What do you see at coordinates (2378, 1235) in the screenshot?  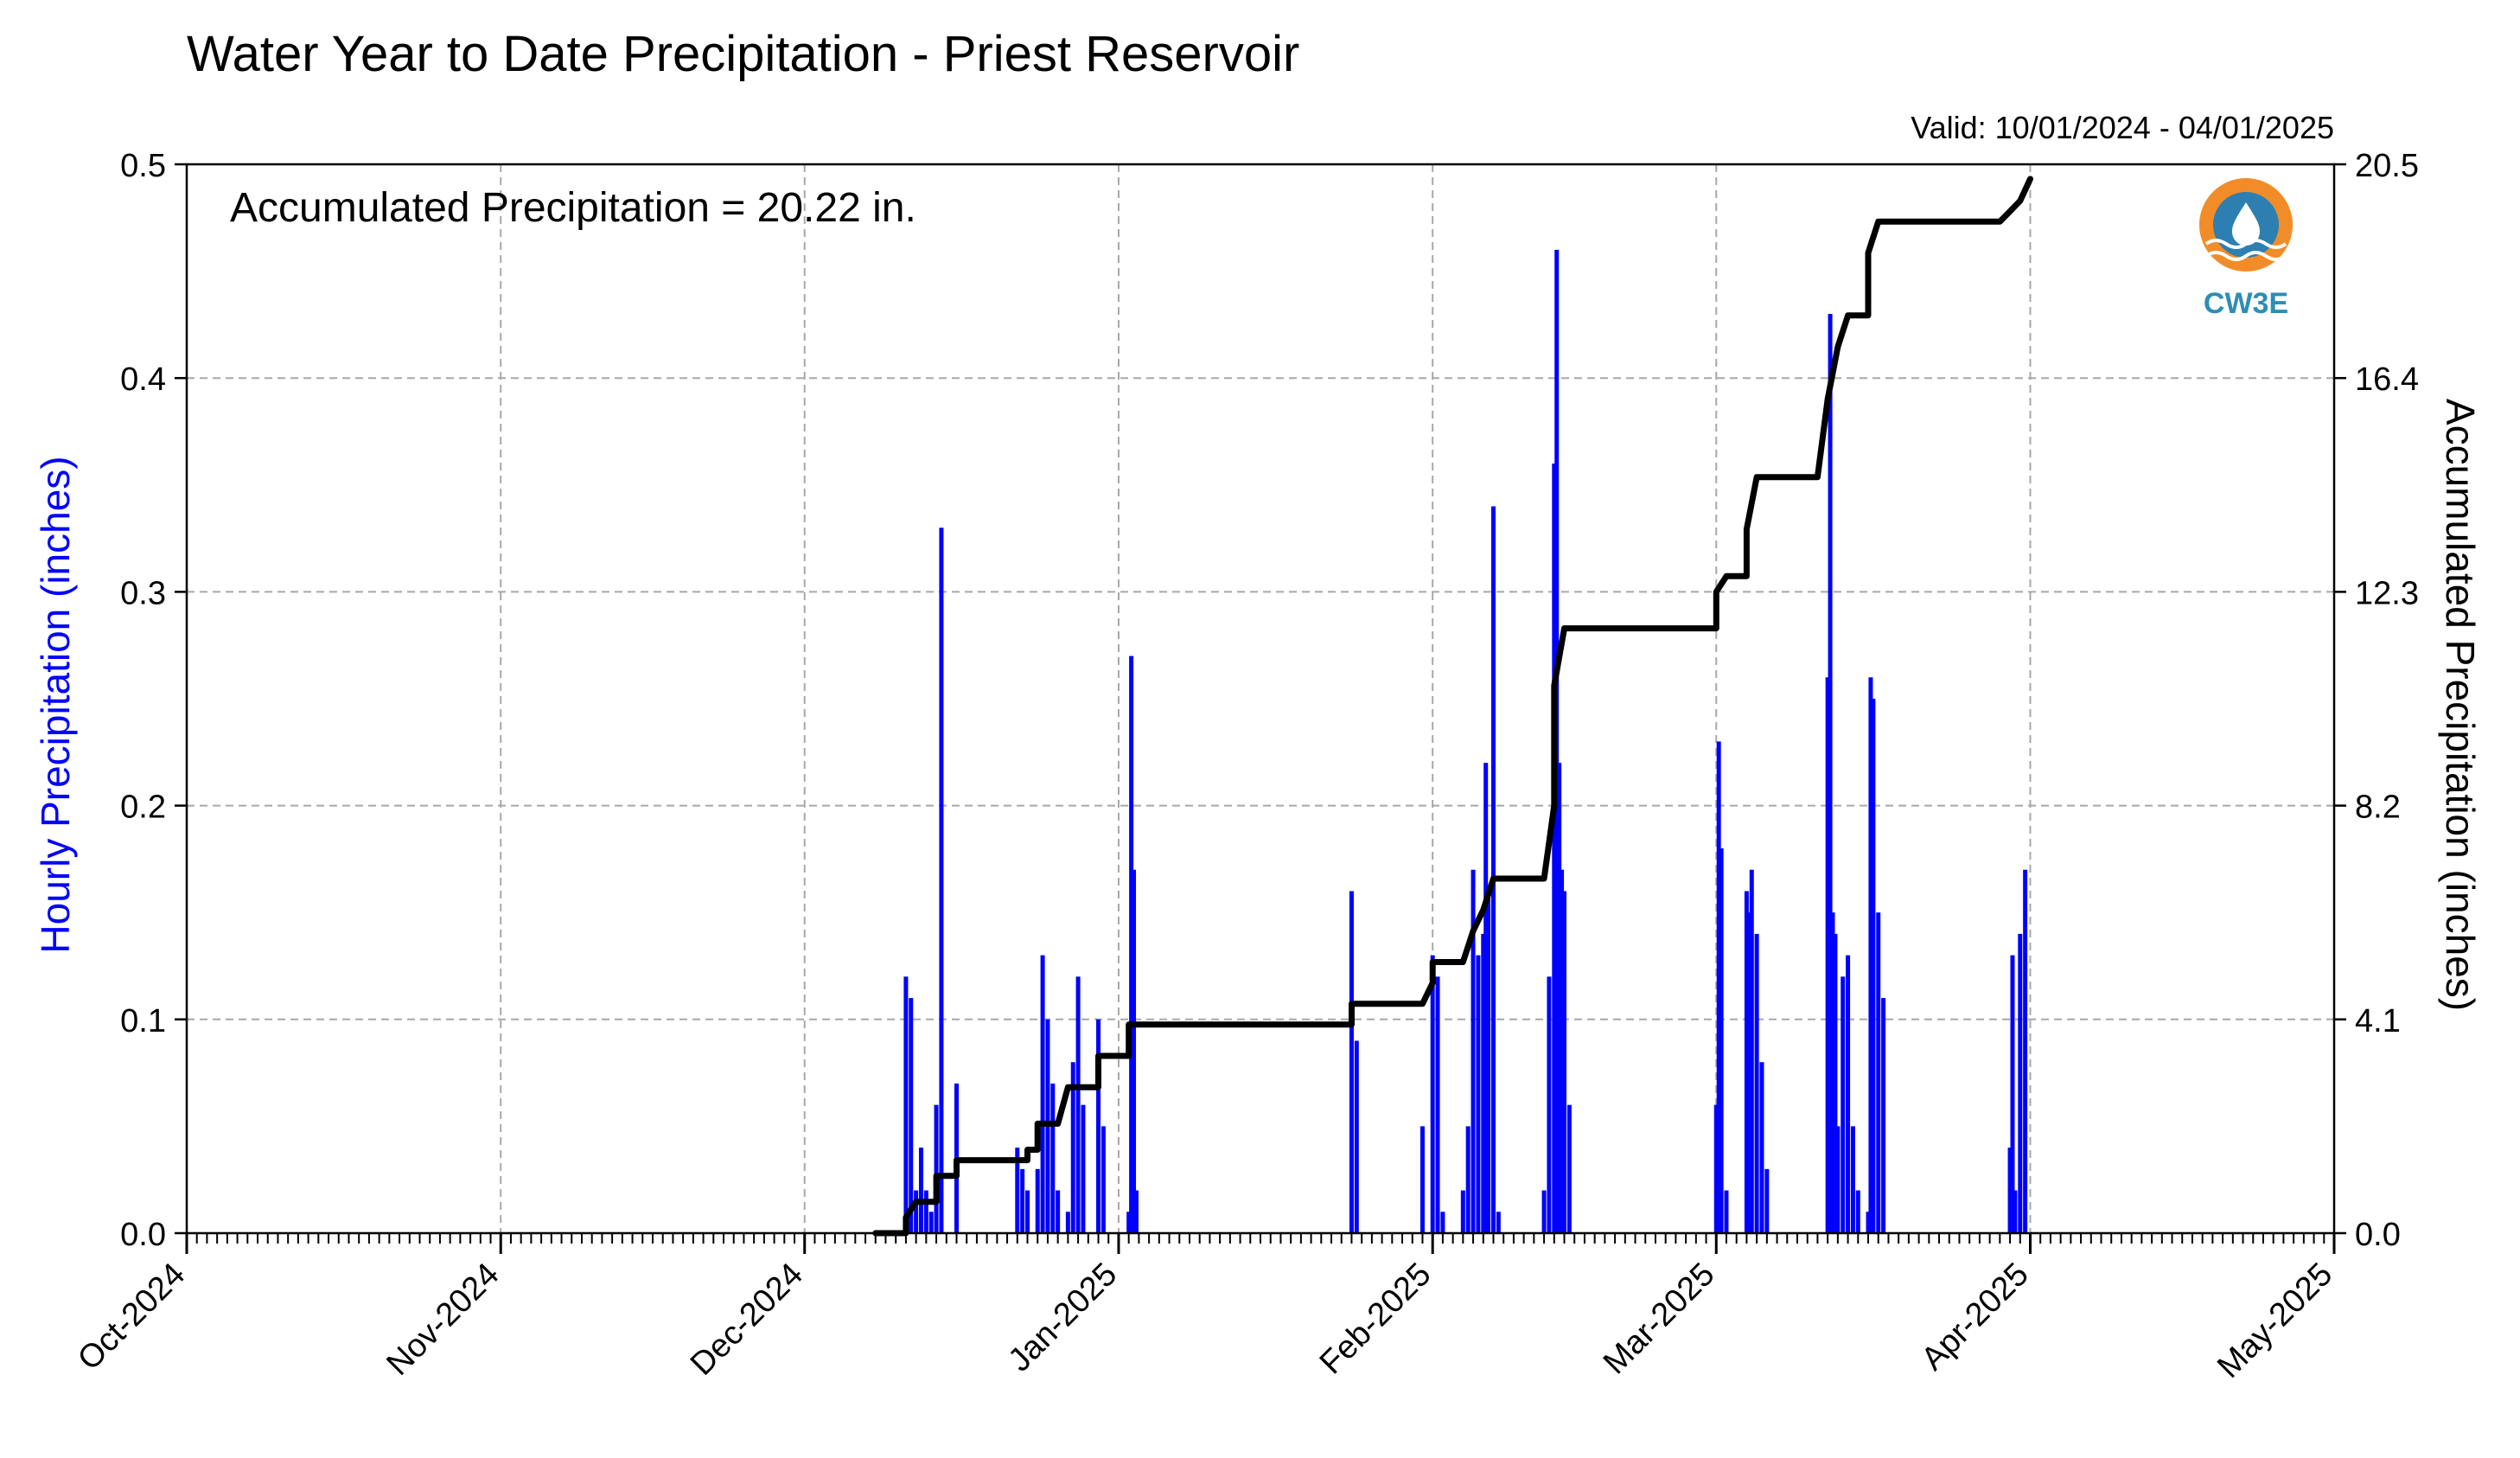 I see `right-y-tick-label: 0.0` at bounding box center [2378, 1235].